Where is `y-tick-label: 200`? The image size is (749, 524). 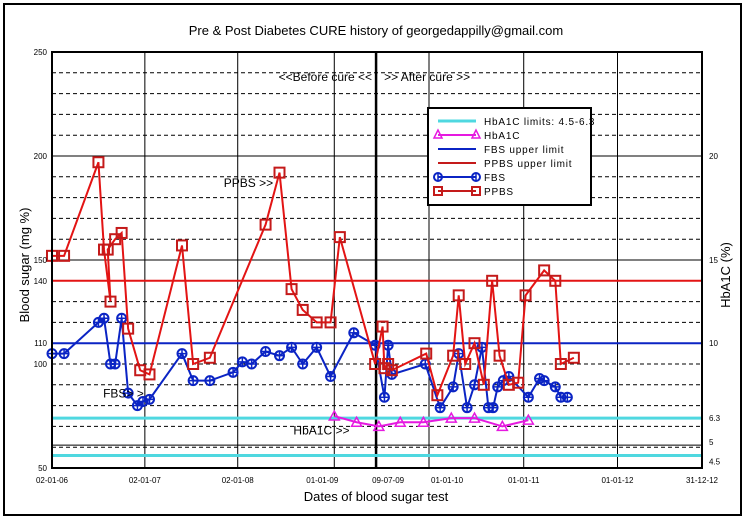 y-tick-label: 200 is located at coordinates (41, 156).